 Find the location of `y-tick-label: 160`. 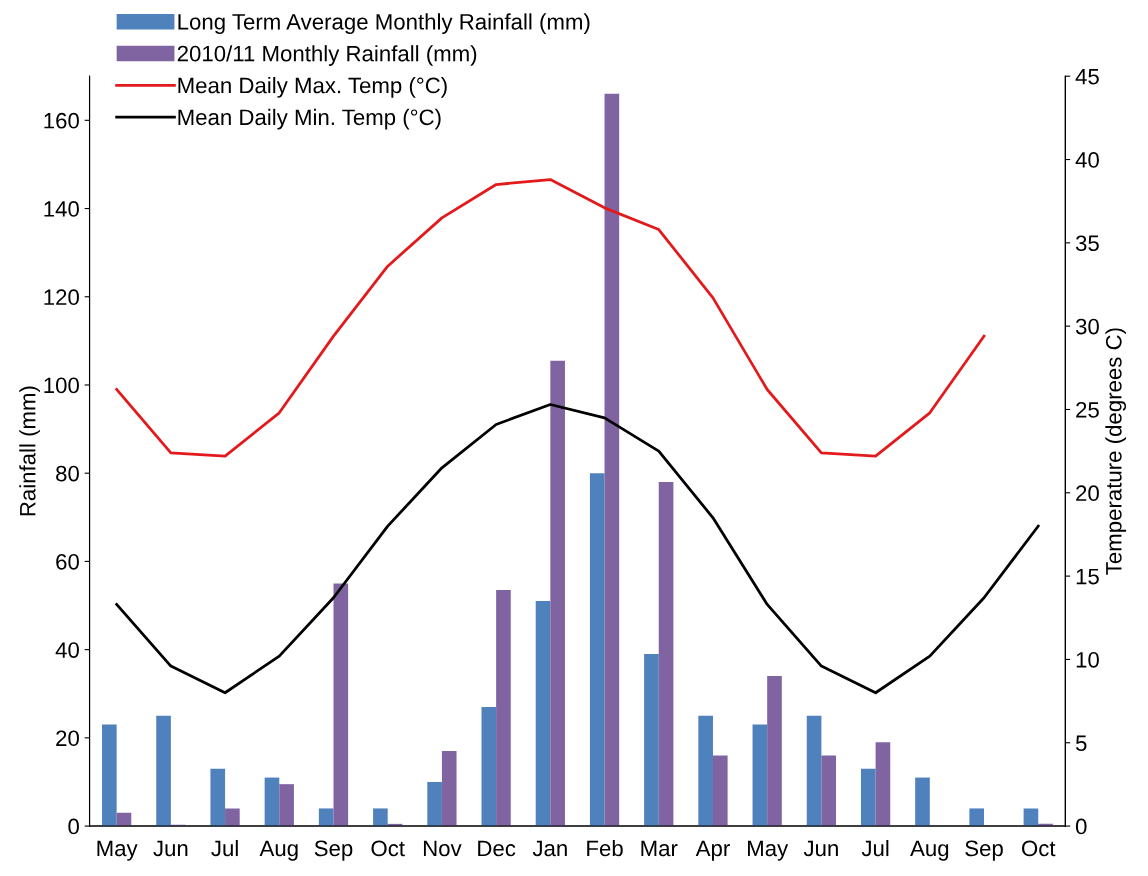

y-tick-label: 160 is located at coordinates (61, 120).